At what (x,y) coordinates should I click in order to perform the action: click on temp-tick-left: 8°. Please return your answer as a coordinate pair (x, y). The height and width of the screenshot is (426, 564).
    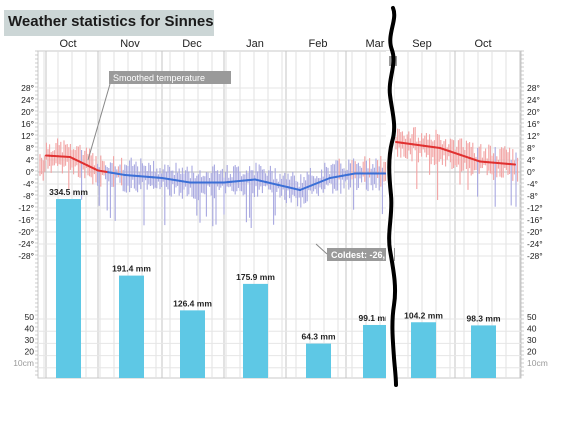
    Looking at the image, I should click on (30, 148).